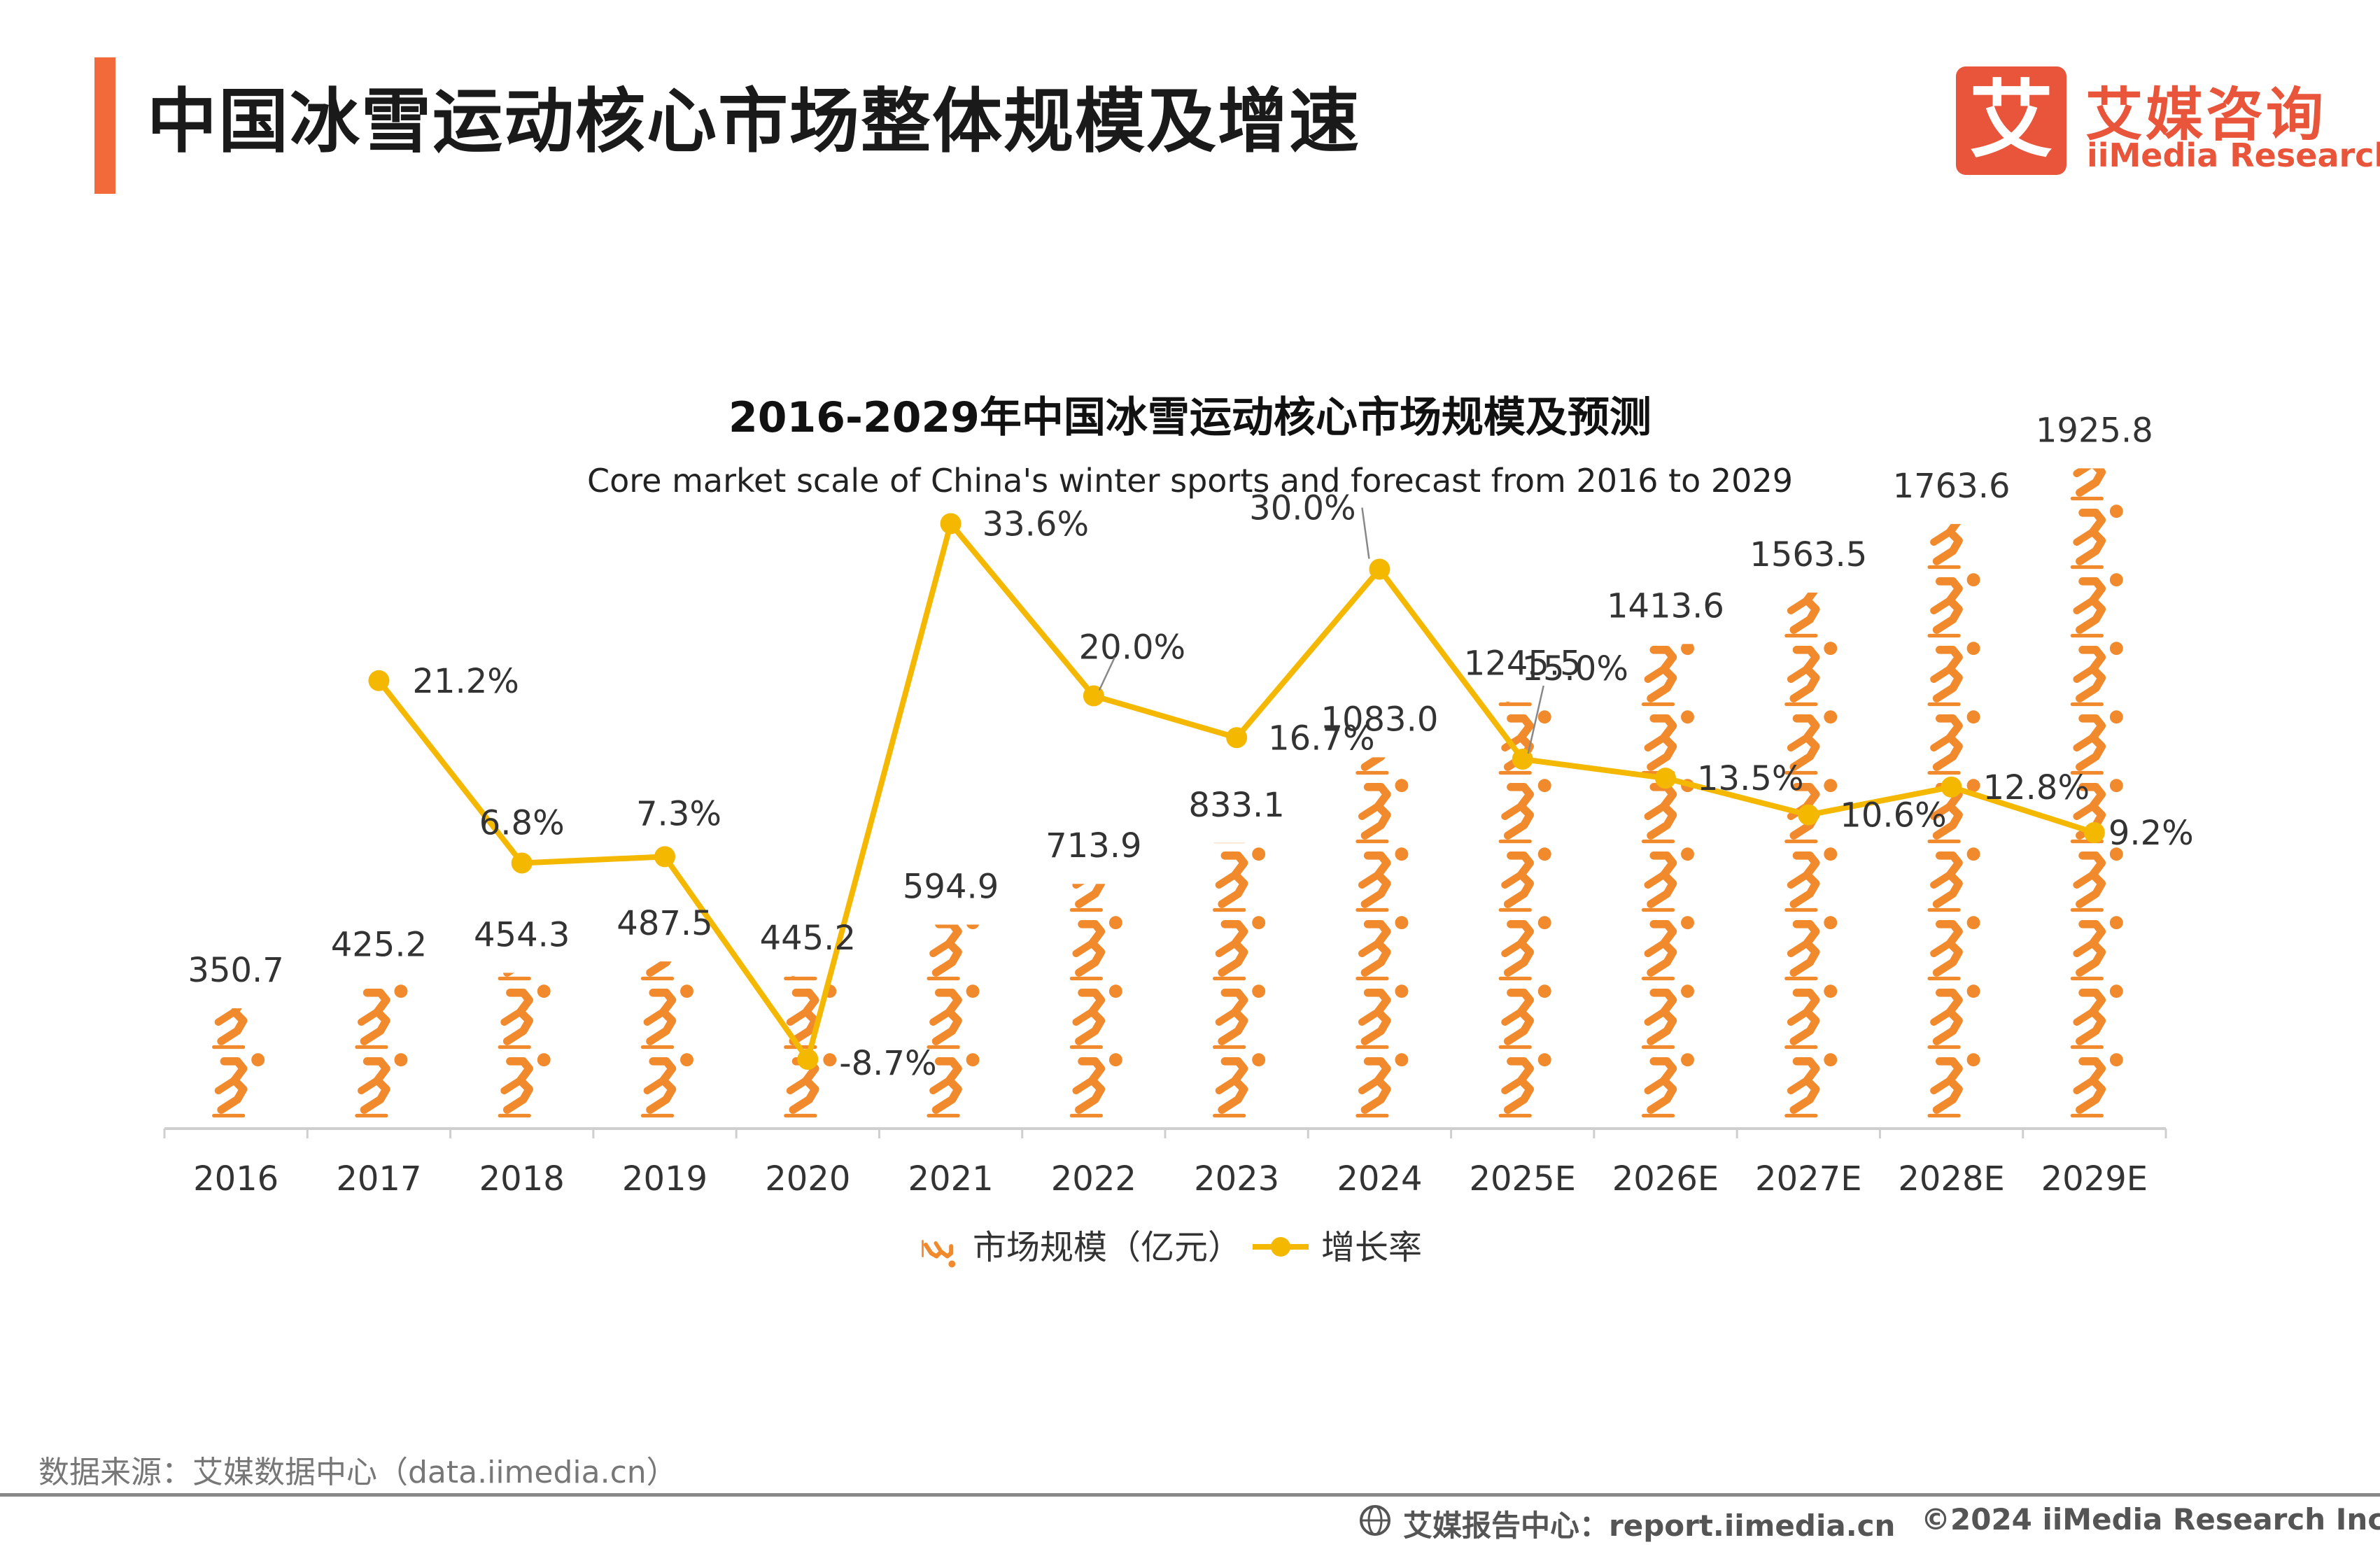  Describe the element at coordinates (1190, 417) in the screenshot. I see `chart-title: 2016-2029年中国冰雪运动核心市场规模及预测` at that location.